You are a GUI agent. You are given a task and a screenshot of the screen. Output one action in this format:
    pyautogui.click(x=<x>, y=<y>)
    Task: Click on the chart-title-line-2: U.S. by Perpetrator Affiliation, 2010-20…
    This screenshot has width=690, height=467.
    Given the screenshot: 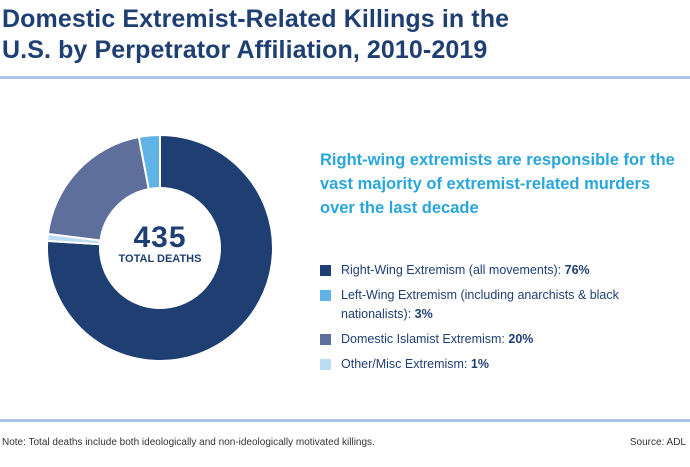 What is the action you would take?
    pyautogui.click(x=245, y=50)
    